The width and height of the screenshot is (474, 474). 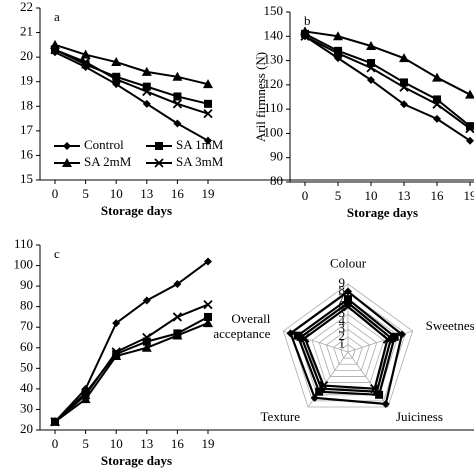 I want to click on r-tick-label: 5, so click(x=342, y=312).